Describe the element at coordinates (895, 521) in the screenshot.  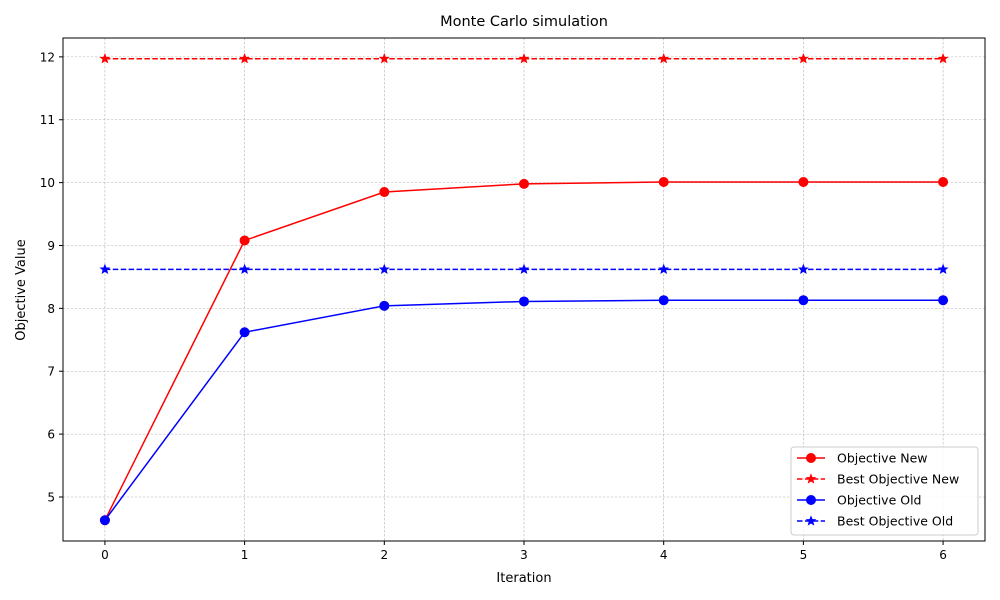
I see `legend-label: Best Objective Old` at that location.